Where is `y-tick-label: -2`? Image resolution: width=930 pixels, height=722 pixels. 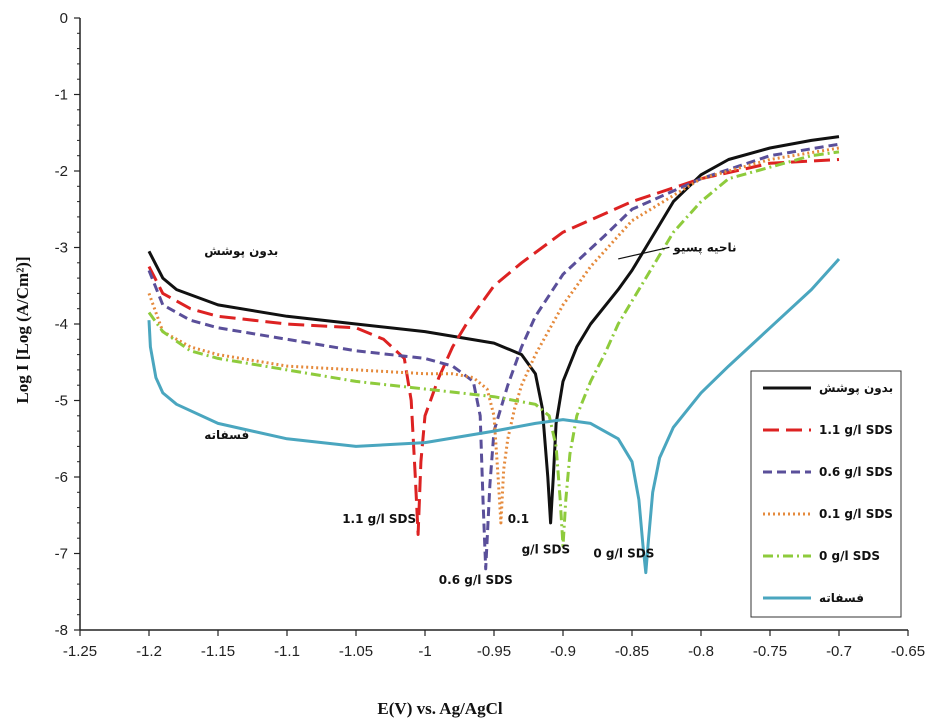
y-tick-label: -2 is located at coordinates (61, 171).